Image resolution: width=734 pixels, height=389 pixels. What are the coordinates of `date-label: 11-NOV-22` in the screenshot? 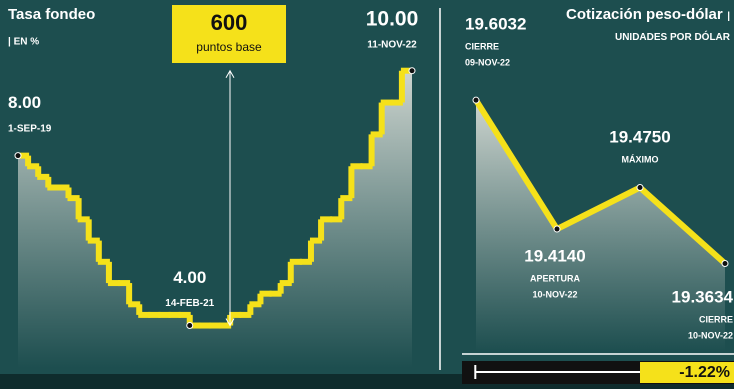 It's located at (392, 45).